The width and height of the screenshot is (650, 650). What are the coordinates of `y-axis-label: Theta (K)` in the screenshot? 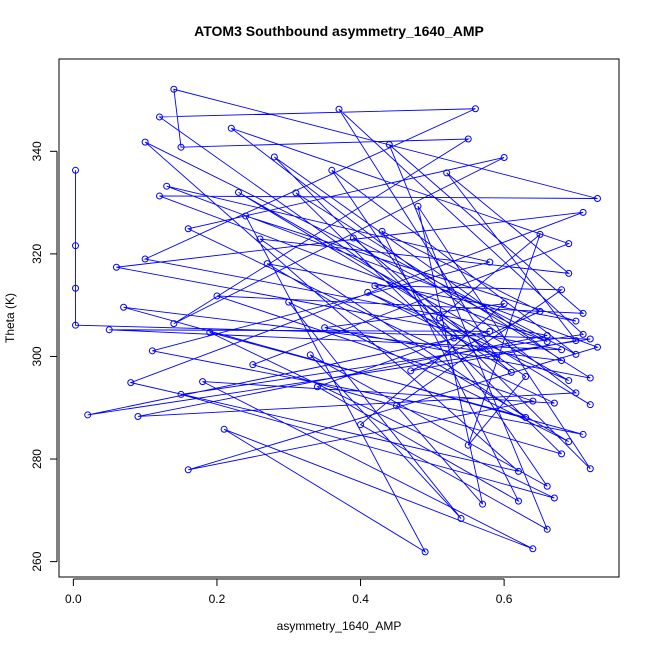 It's located at (10, 318).